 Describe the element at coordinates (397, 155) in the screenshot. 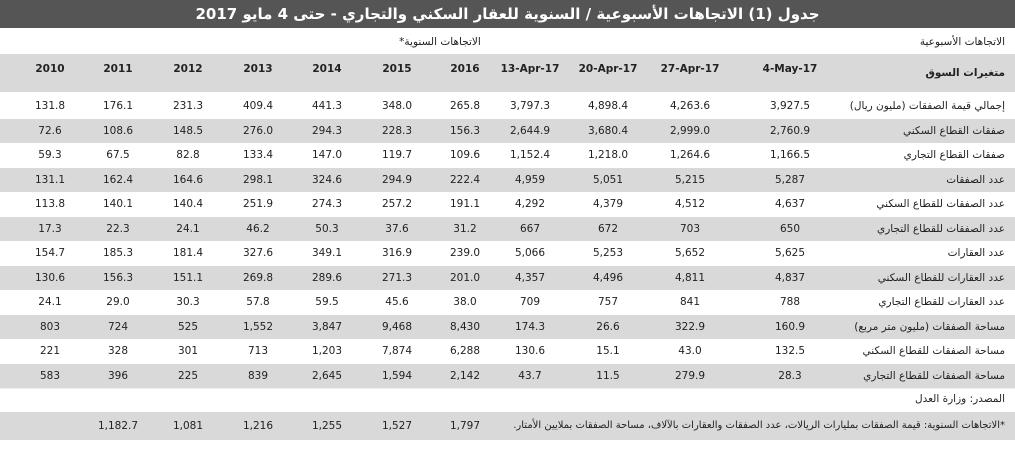

I see `table-cell: 119.7` at that location.